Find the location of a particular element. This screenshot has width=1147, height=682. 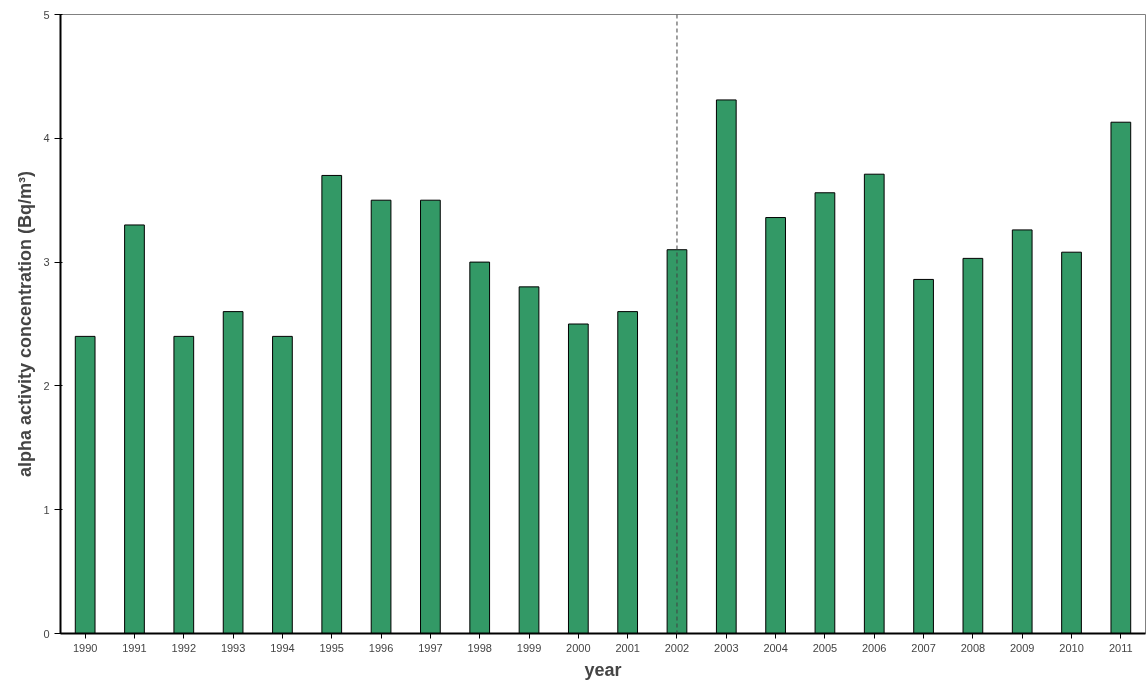

x-tick-label: 1993 is located at coordinates (233, 647).